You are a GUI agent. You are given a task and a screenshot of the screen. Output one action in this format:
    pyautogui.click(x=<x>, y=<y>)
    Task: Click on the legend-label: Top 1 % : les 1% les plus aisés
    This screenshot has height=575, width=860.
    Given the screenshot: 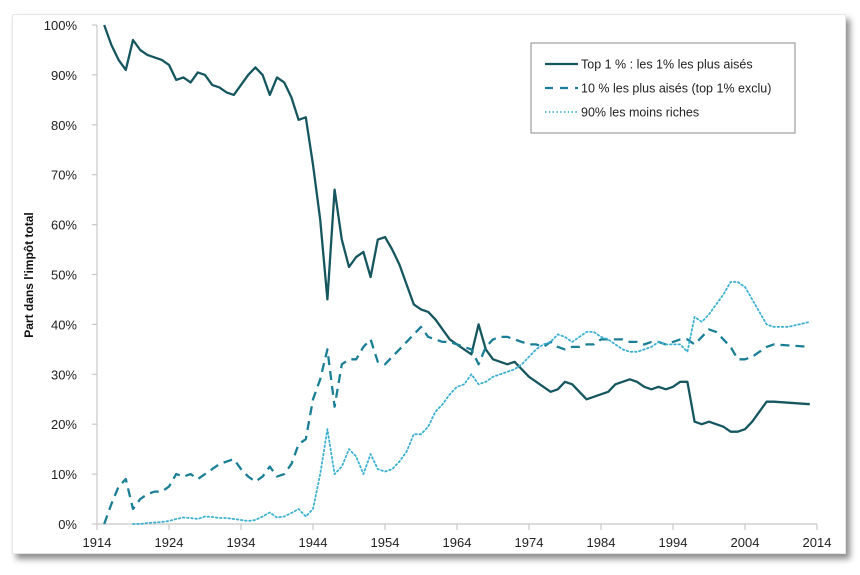 What is the action you would take?
    pyautogui.click(x=667, y=65)
    